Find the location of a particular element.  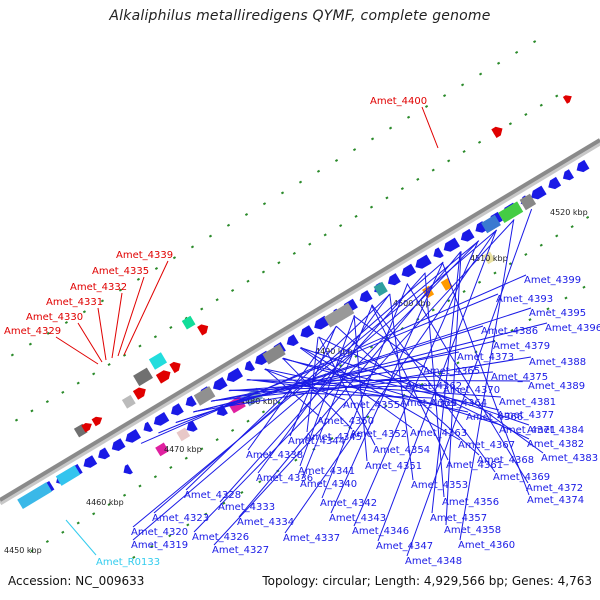

reverse-gene-label: Amet_4323 is located at coordinates (180, 518).